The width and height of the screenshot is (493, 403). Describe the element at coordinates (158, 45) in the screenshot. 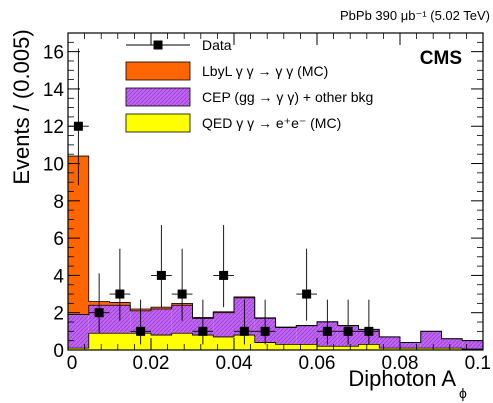

I see `legend-swatch-data-marker` at that location.